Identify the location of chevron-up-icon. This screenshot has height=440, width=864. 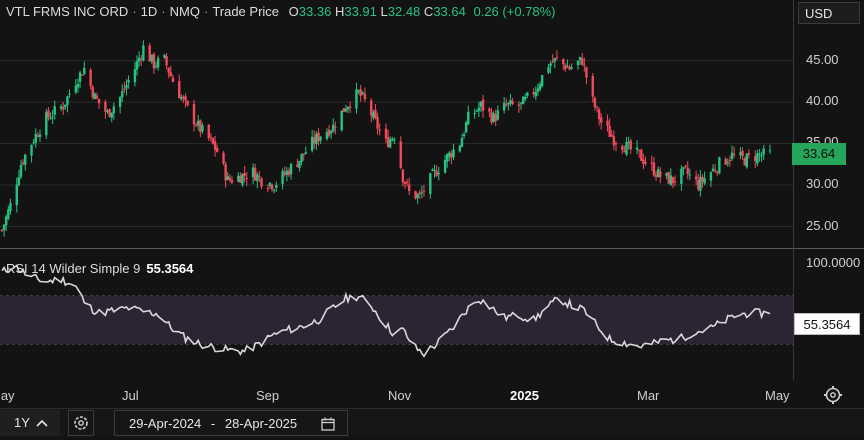
(42, 423).